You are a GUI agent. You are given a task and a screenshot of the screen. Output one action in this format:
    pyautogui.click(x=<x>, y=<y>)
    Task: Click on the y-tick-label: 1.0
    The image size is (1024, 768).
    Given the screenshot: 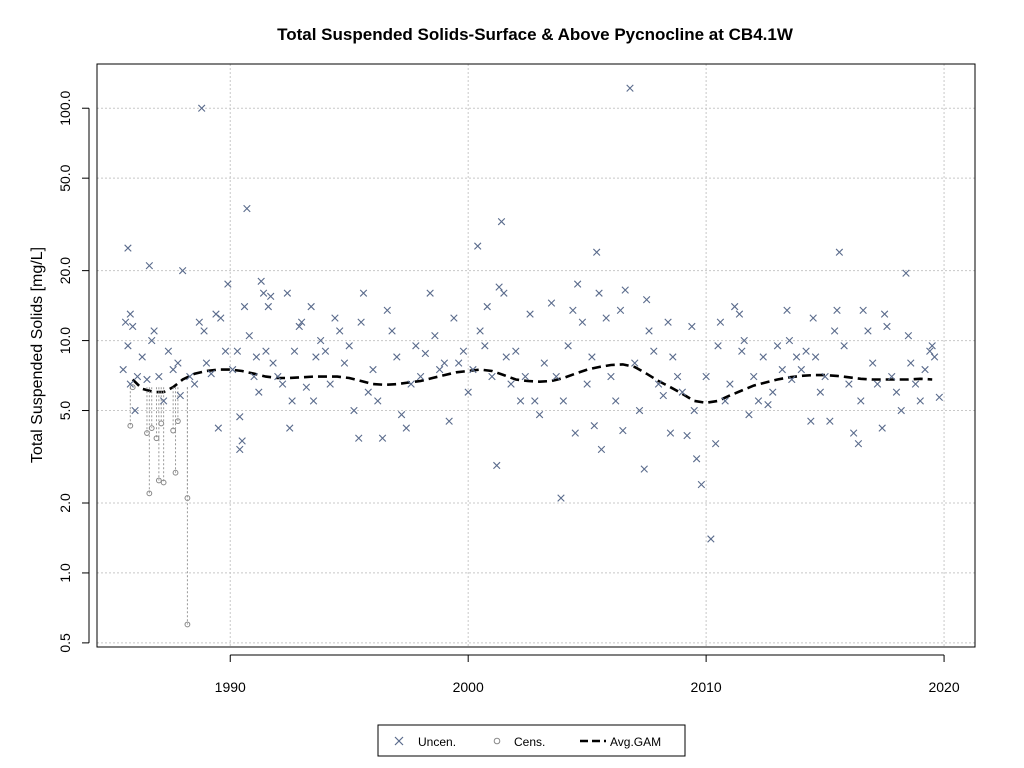 What is the action you would take?
    pyautogui.click(x=65, y=573)
    